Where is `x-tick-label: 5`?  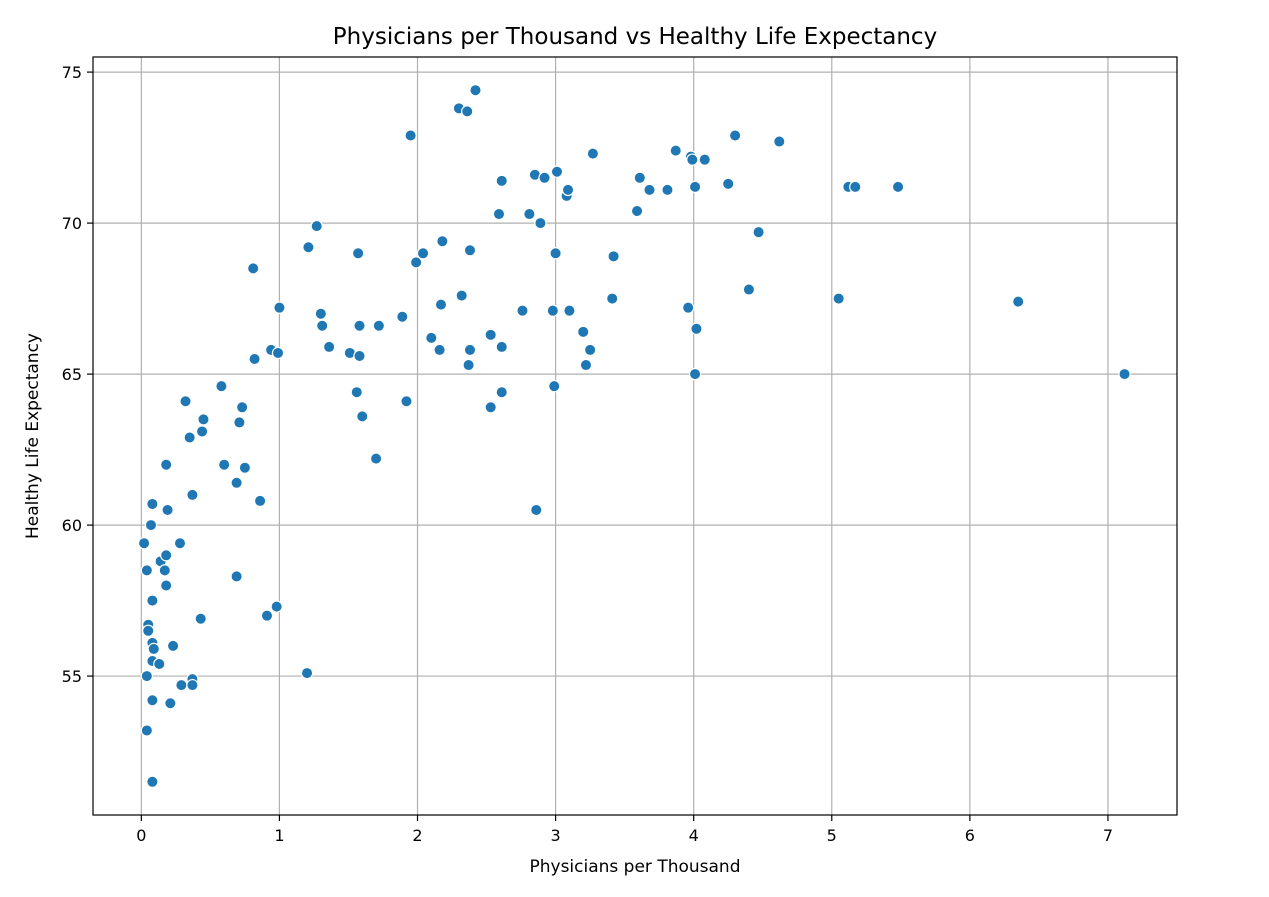
x-tick-label: 5 is located at coordinates (832, 835).